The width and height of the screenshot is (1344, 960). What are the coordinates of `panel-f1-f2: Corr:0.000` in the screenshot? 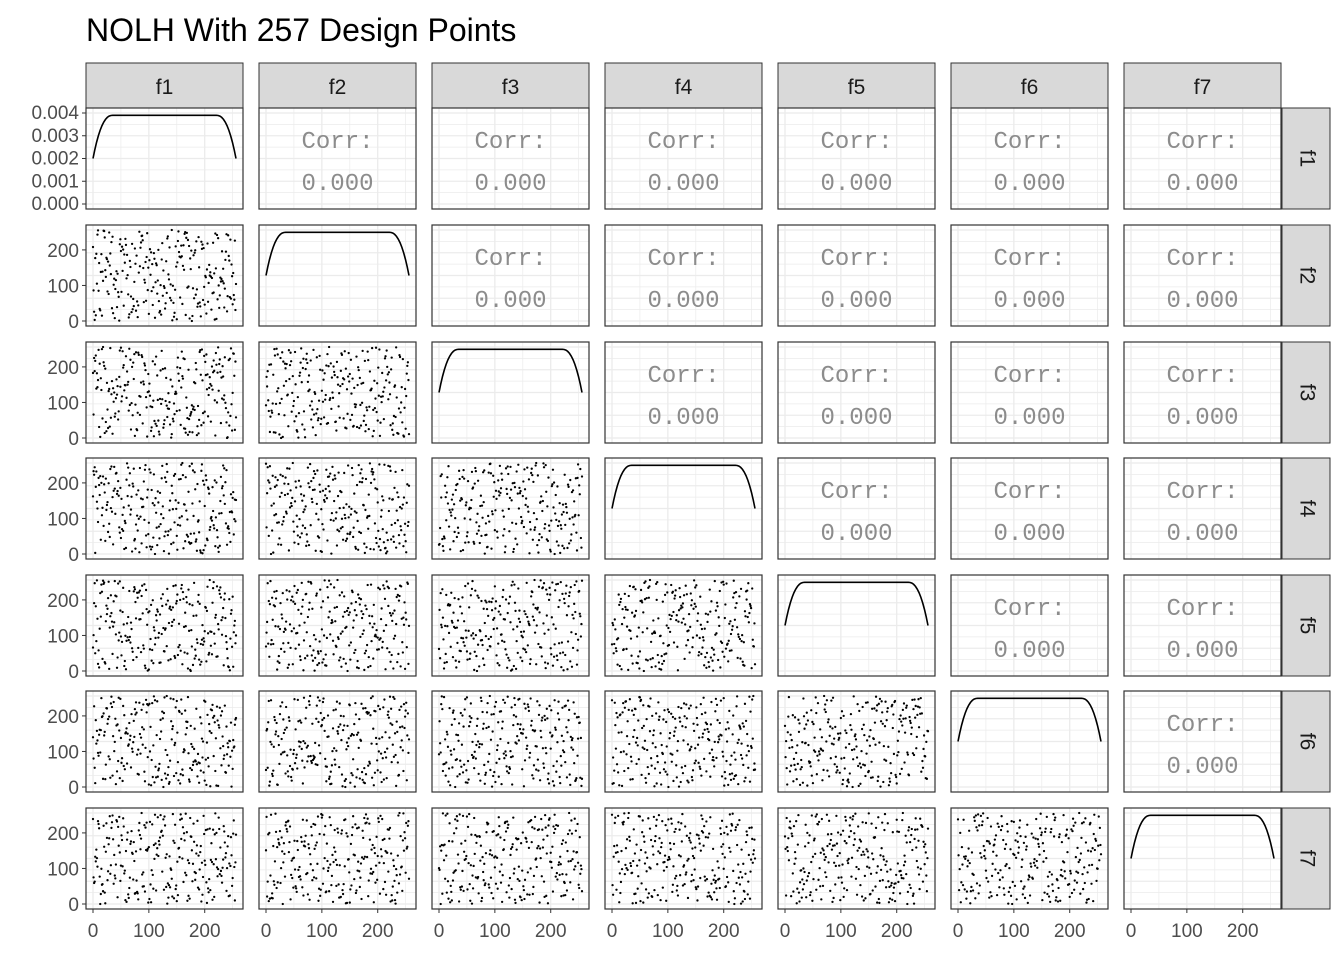 It's located at (337, 158).